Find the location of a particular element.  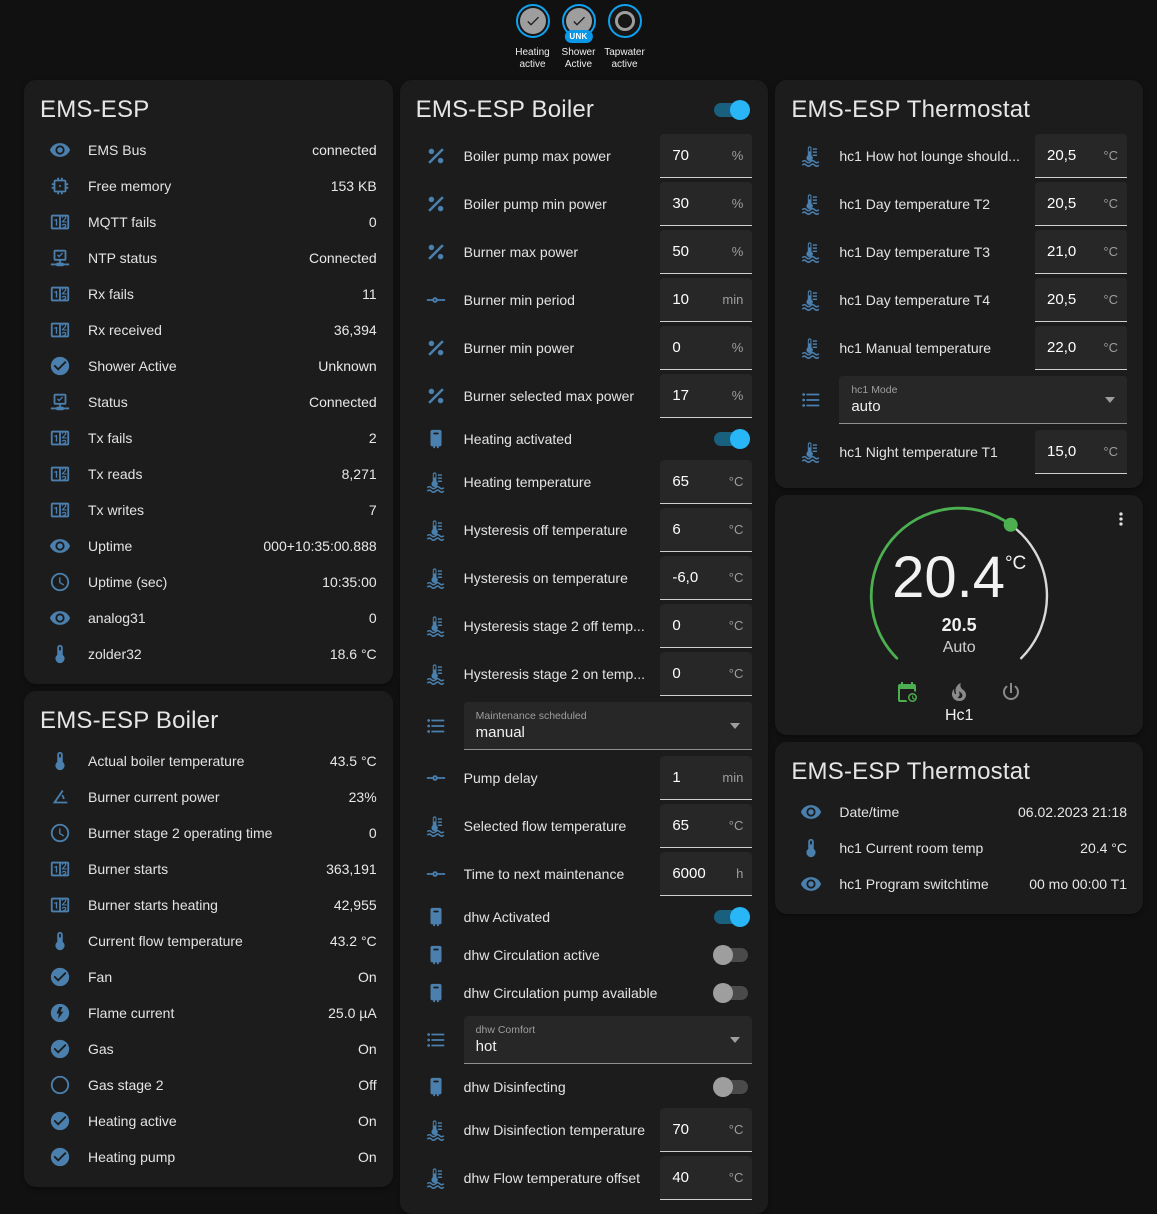

entity-row: Gas stage 2 Off is located at coordinates (208, 1085).